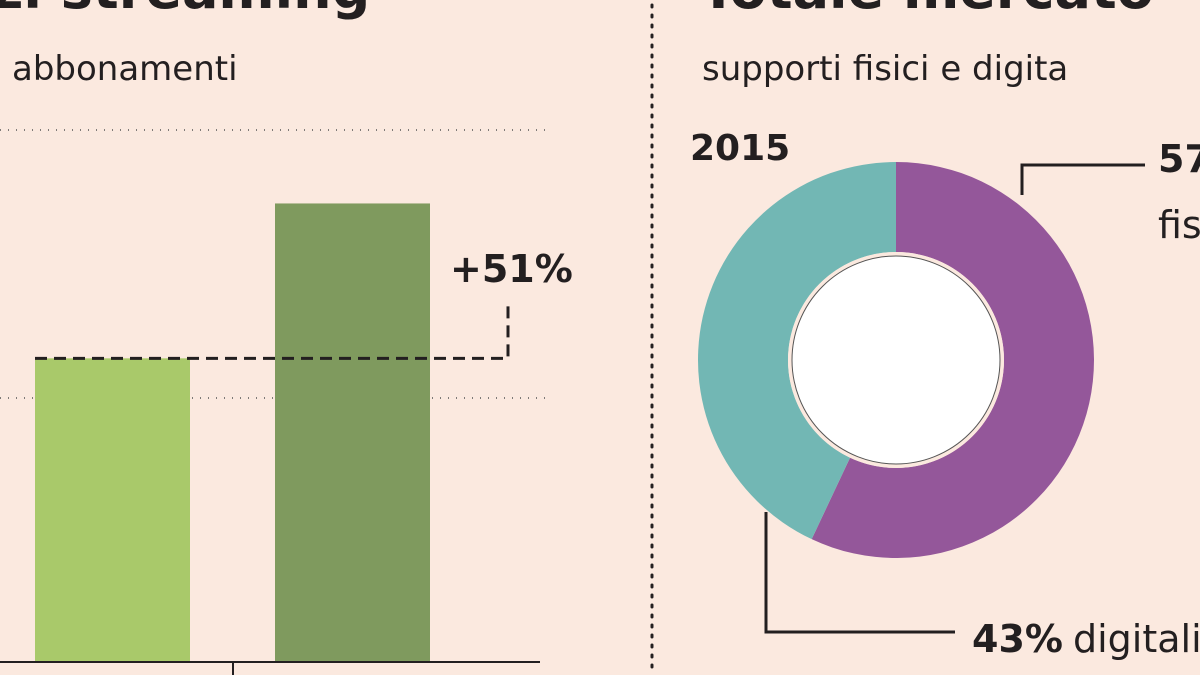 This screenshot has height=675, width=1200. I want to click on value-label: 57%, so click(1179, 159).